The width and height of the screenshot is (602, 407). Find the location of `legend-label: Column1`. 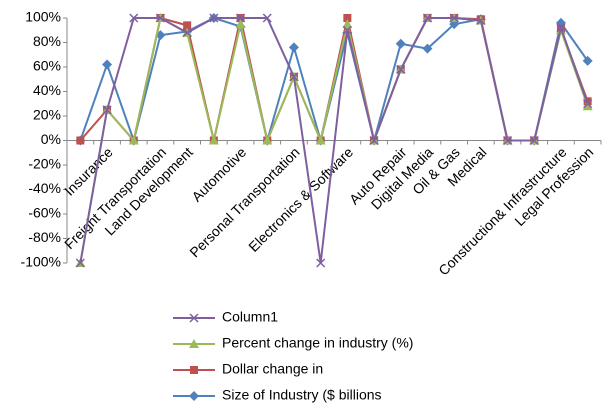

legend-label: Column1 is located at coordinates (250, 317).